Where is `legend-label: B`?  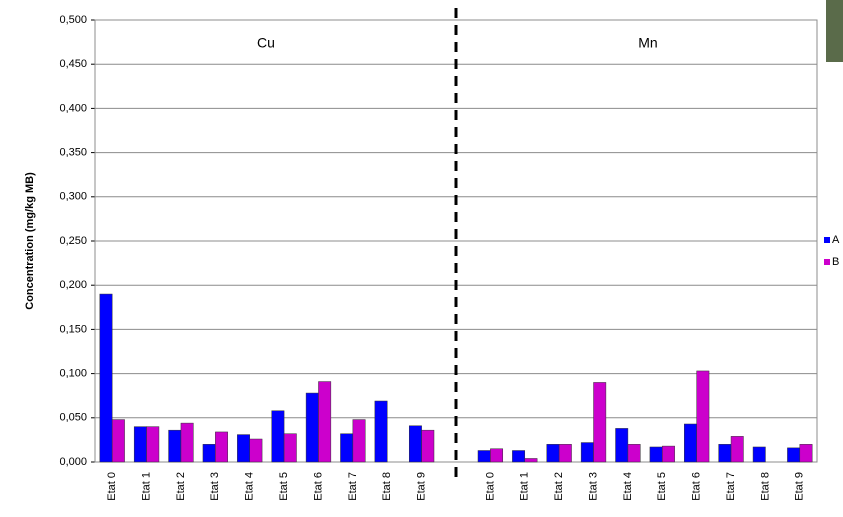
legend-label: B is located at coordinates (835, 262).